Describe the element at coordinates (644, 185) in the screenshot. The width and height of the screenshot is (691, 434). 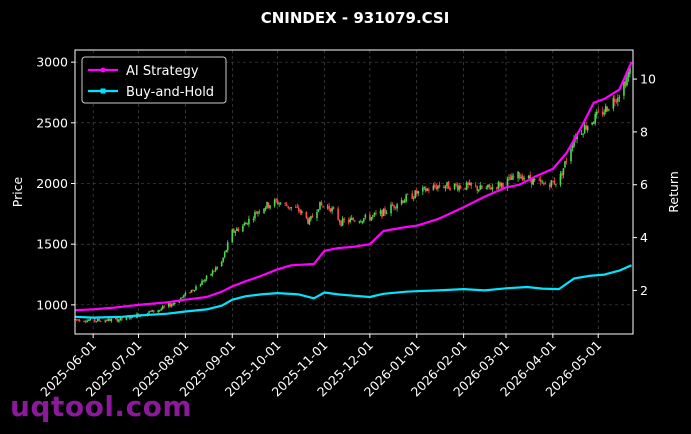
I see `y-axis-right: 2 4 6 8 10` at that location.